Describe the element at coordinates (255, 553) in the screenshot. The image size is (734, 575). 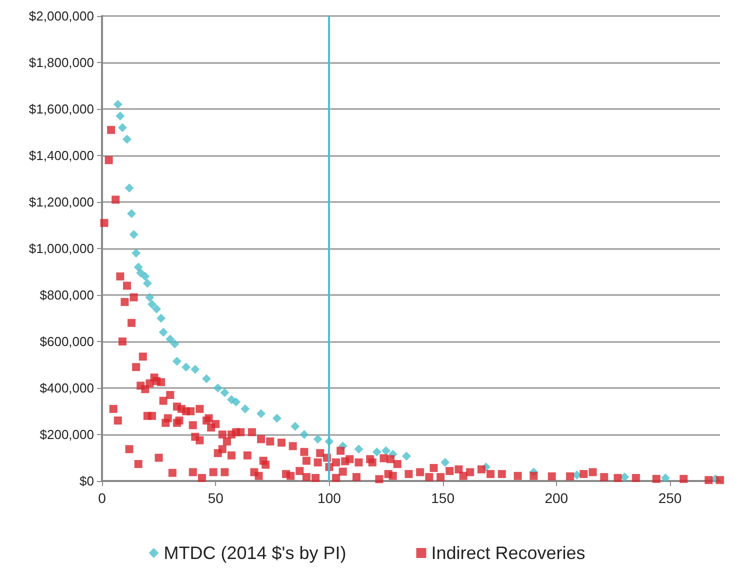
I see `legend-label: MTDC (2014 $'s by PI)` at that location.